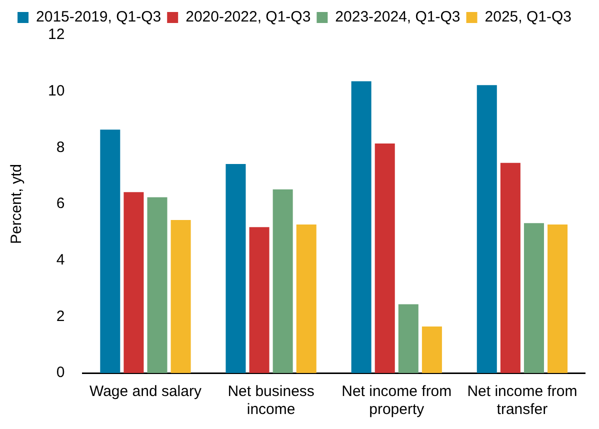  Describe the element at coordinates (528, 17) in the screenshot. I see `legend-label: 2025, Q1-Q3` at that location.